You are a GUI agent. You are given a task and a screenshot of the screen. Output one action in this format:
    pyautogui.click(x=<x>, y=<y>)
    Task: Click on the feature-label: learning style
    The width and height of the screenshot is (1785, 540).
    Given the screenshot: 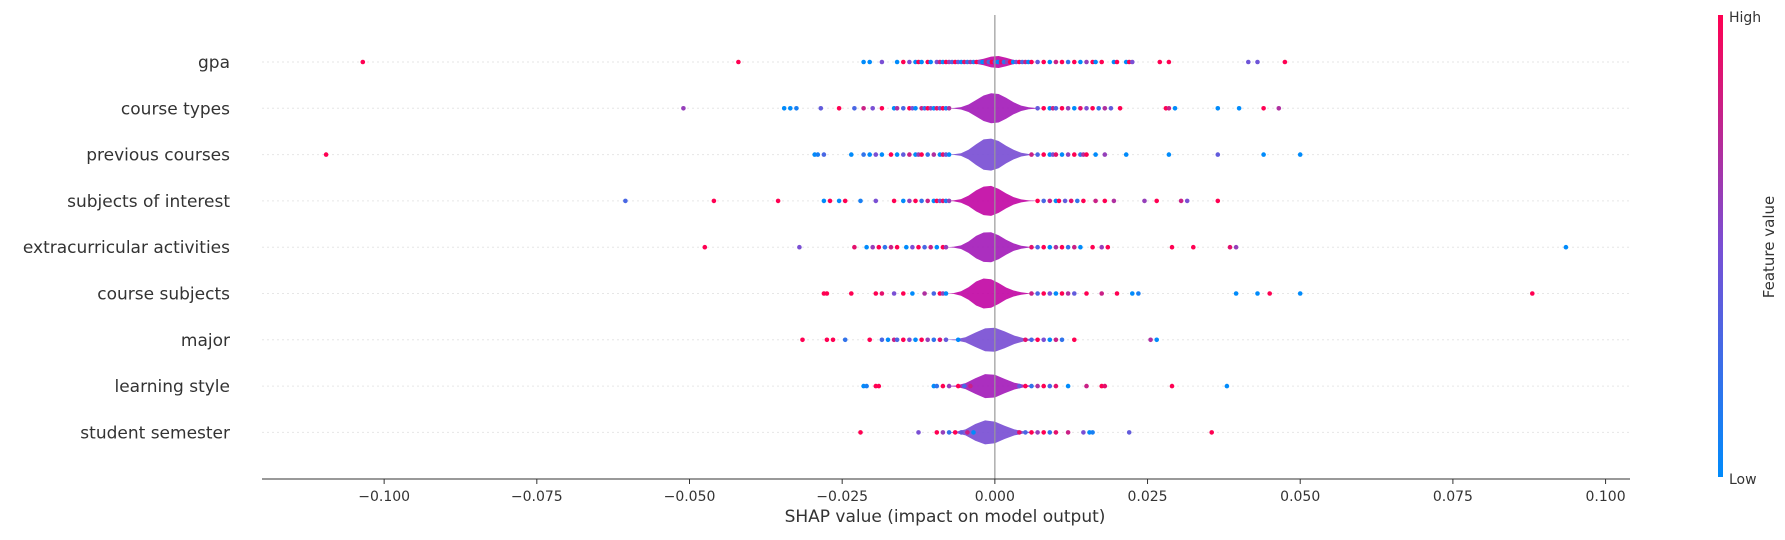 What is the action you would take?
    pyautogui.click(x=172, y=387)
    